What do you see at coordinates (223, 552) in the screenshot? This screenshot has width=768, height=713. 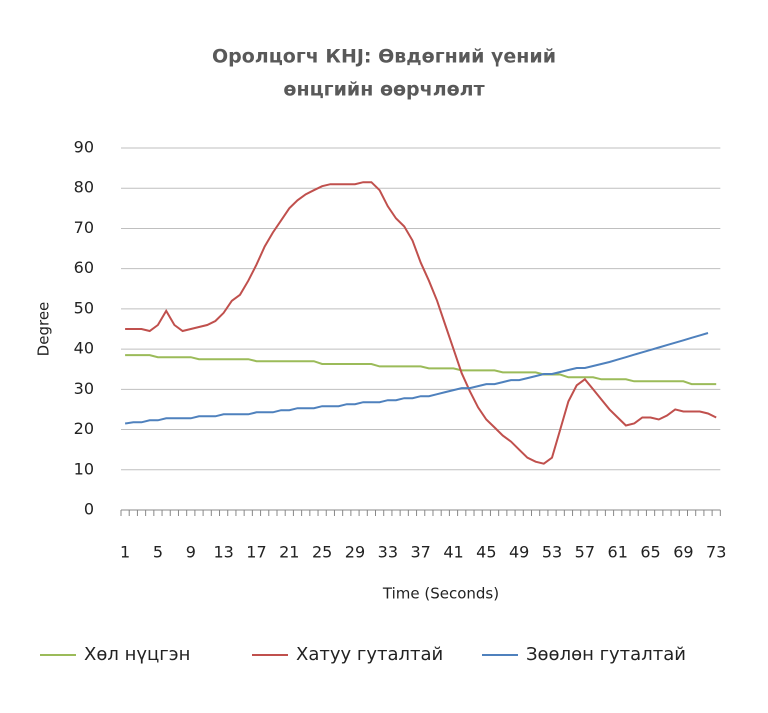 I see `x-tick-label: 13` at bounding box center [223, 552].